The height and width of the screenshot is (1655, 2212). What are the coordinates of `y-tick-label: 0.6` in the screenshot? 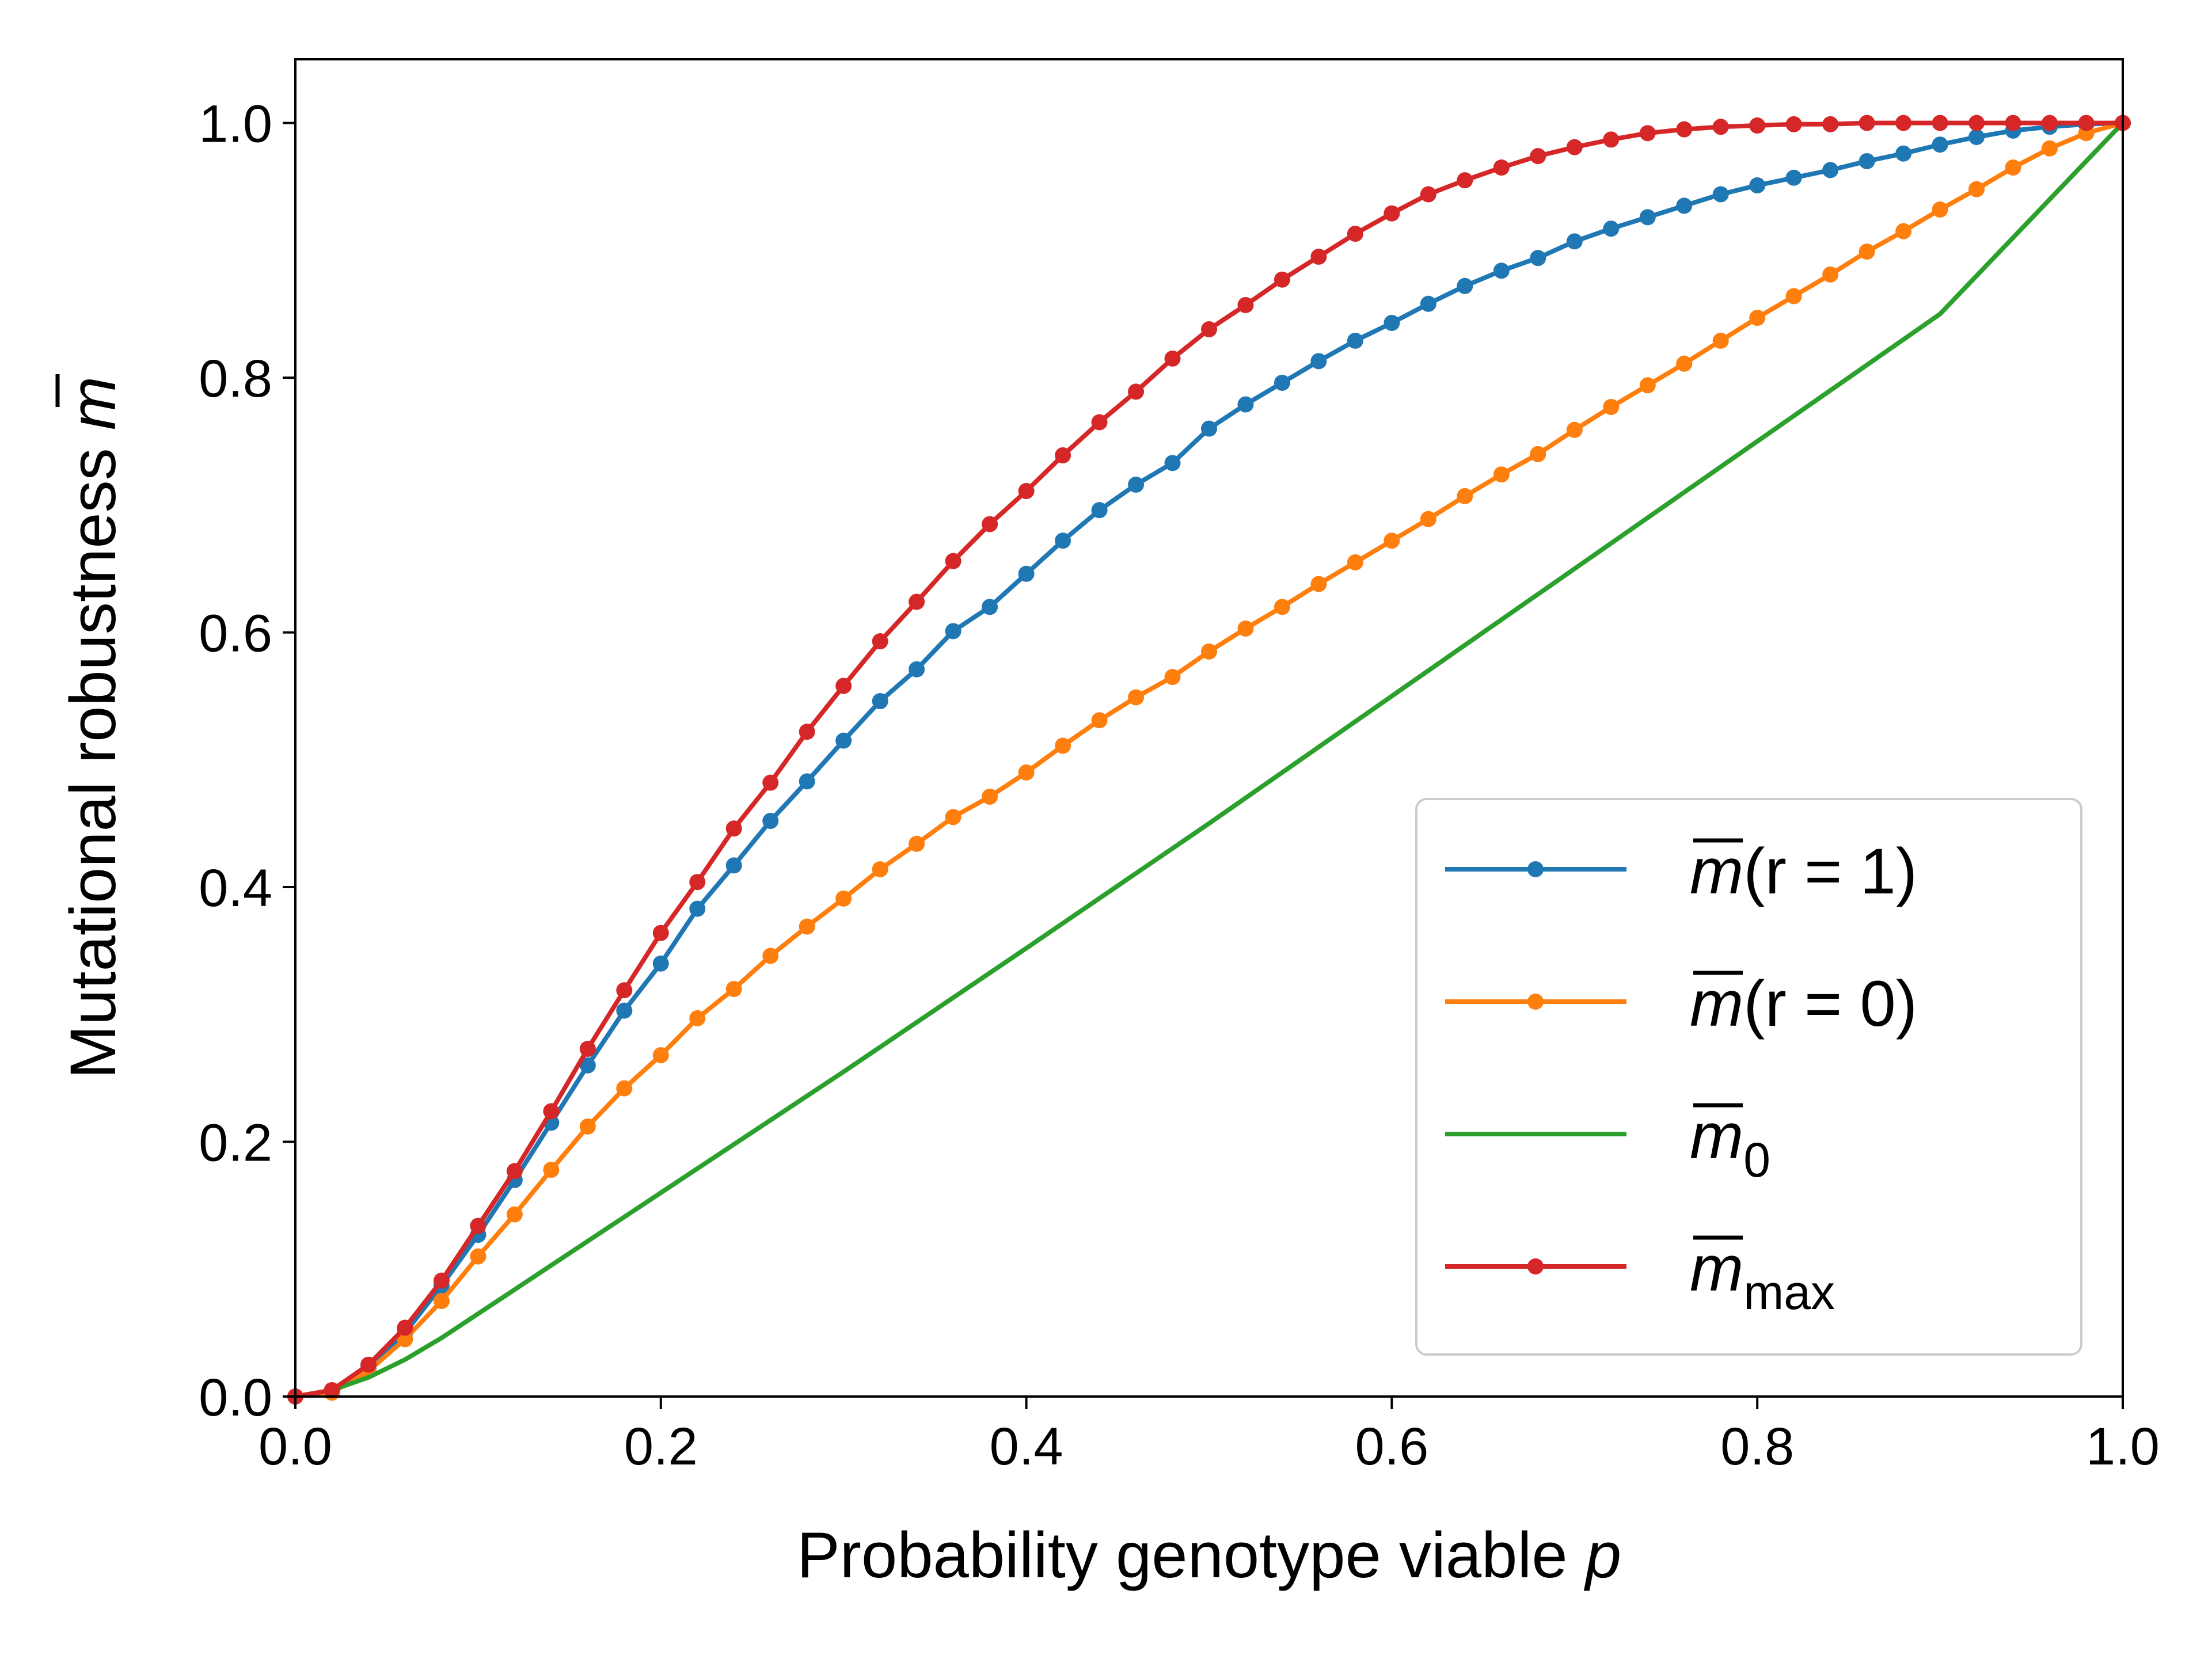 It's located at (236, 633).